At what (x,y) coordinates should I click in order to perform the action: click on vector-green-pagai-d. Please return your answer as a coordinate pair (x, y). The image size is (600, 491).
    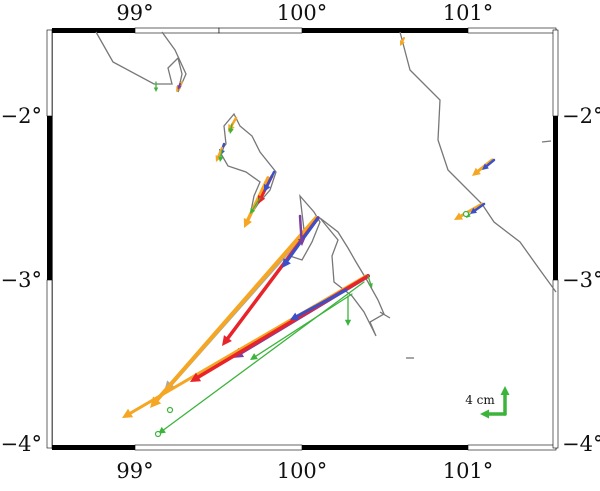
    Looking at the image, I should click on (370, 281).